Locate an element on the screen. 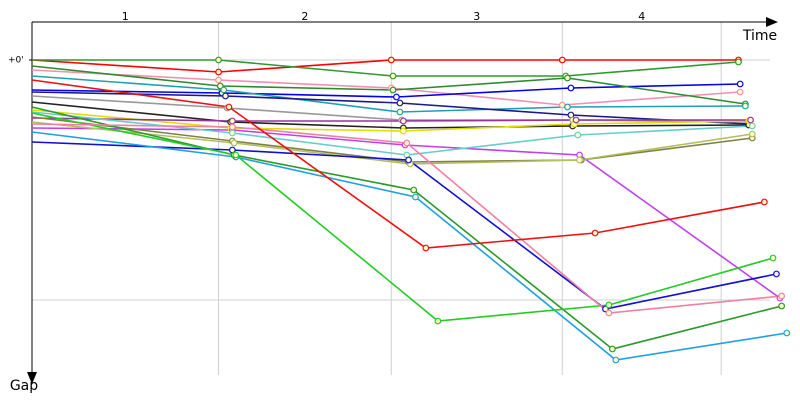 The image size is (800, 400). x-axis-arrow is located at coordinates (772, 22).